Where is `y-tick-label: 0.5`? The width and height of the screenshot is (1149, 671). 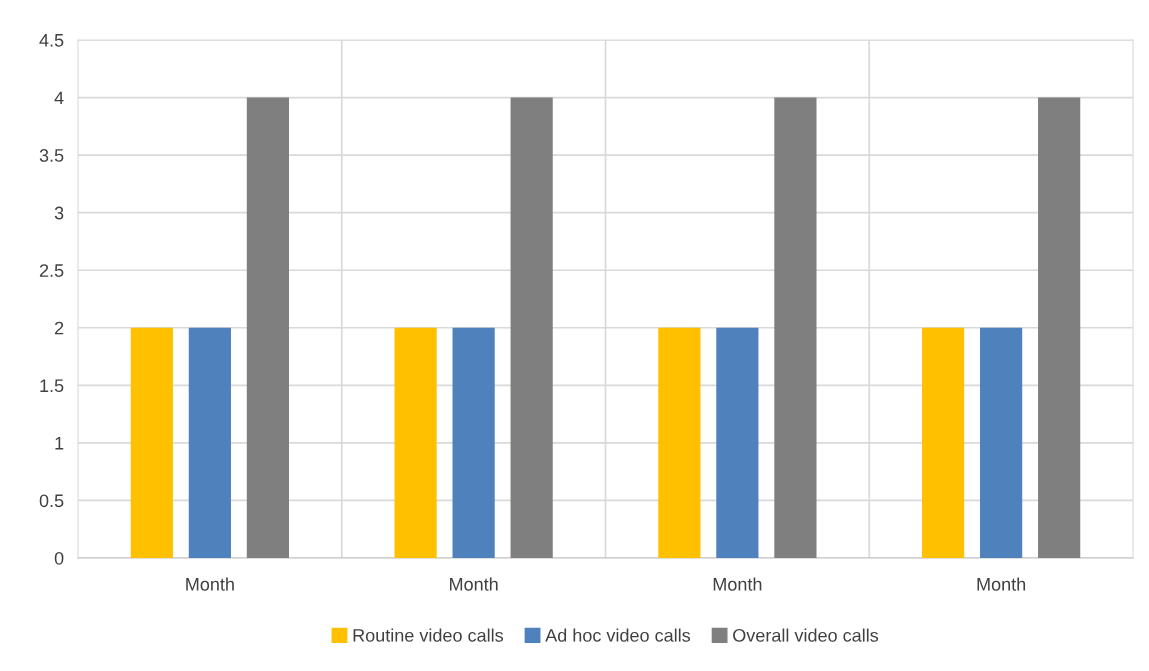
y-tick-label: 0.5 is located at coordinates (51, 501).